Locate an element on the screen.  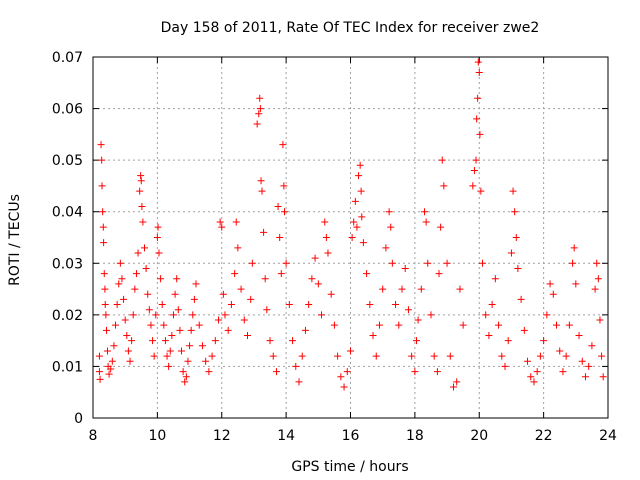
x-tick-label: 18 is located at coordinates (415, 436).